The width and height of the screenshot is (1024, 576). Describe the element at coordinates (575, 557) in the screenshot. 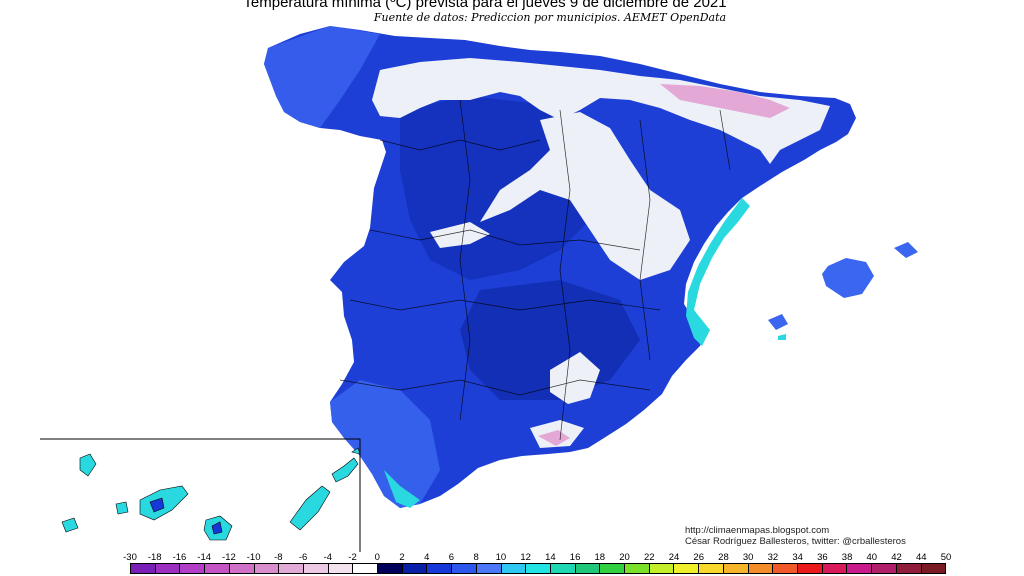

I see `legend-tick-label: 16` at that location.